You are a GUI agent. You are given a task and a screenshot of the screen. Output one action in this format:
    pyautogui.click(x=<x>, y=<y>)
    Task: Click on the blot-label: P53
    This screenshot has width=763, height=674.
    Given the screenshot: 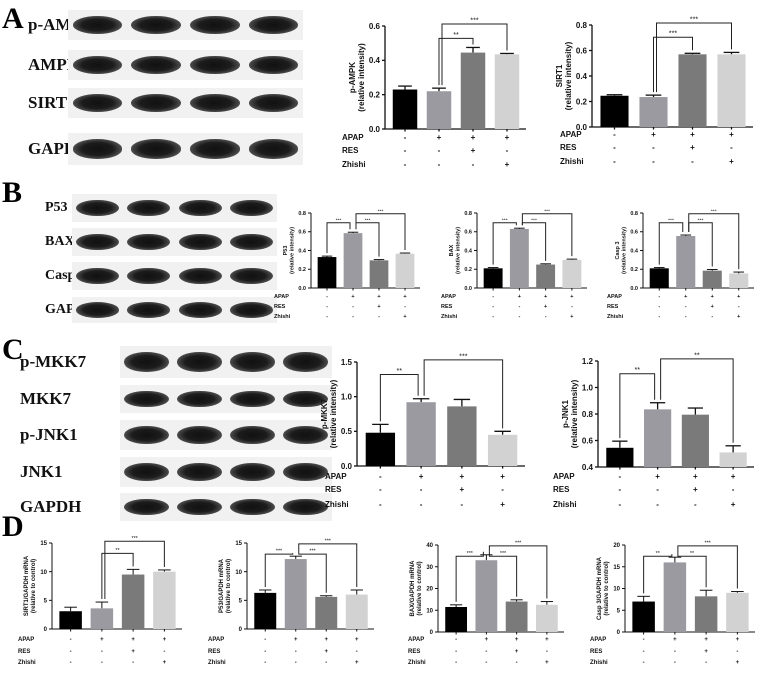 What is the action you would take?
    pyautogui.click(x=56, y=207)
    